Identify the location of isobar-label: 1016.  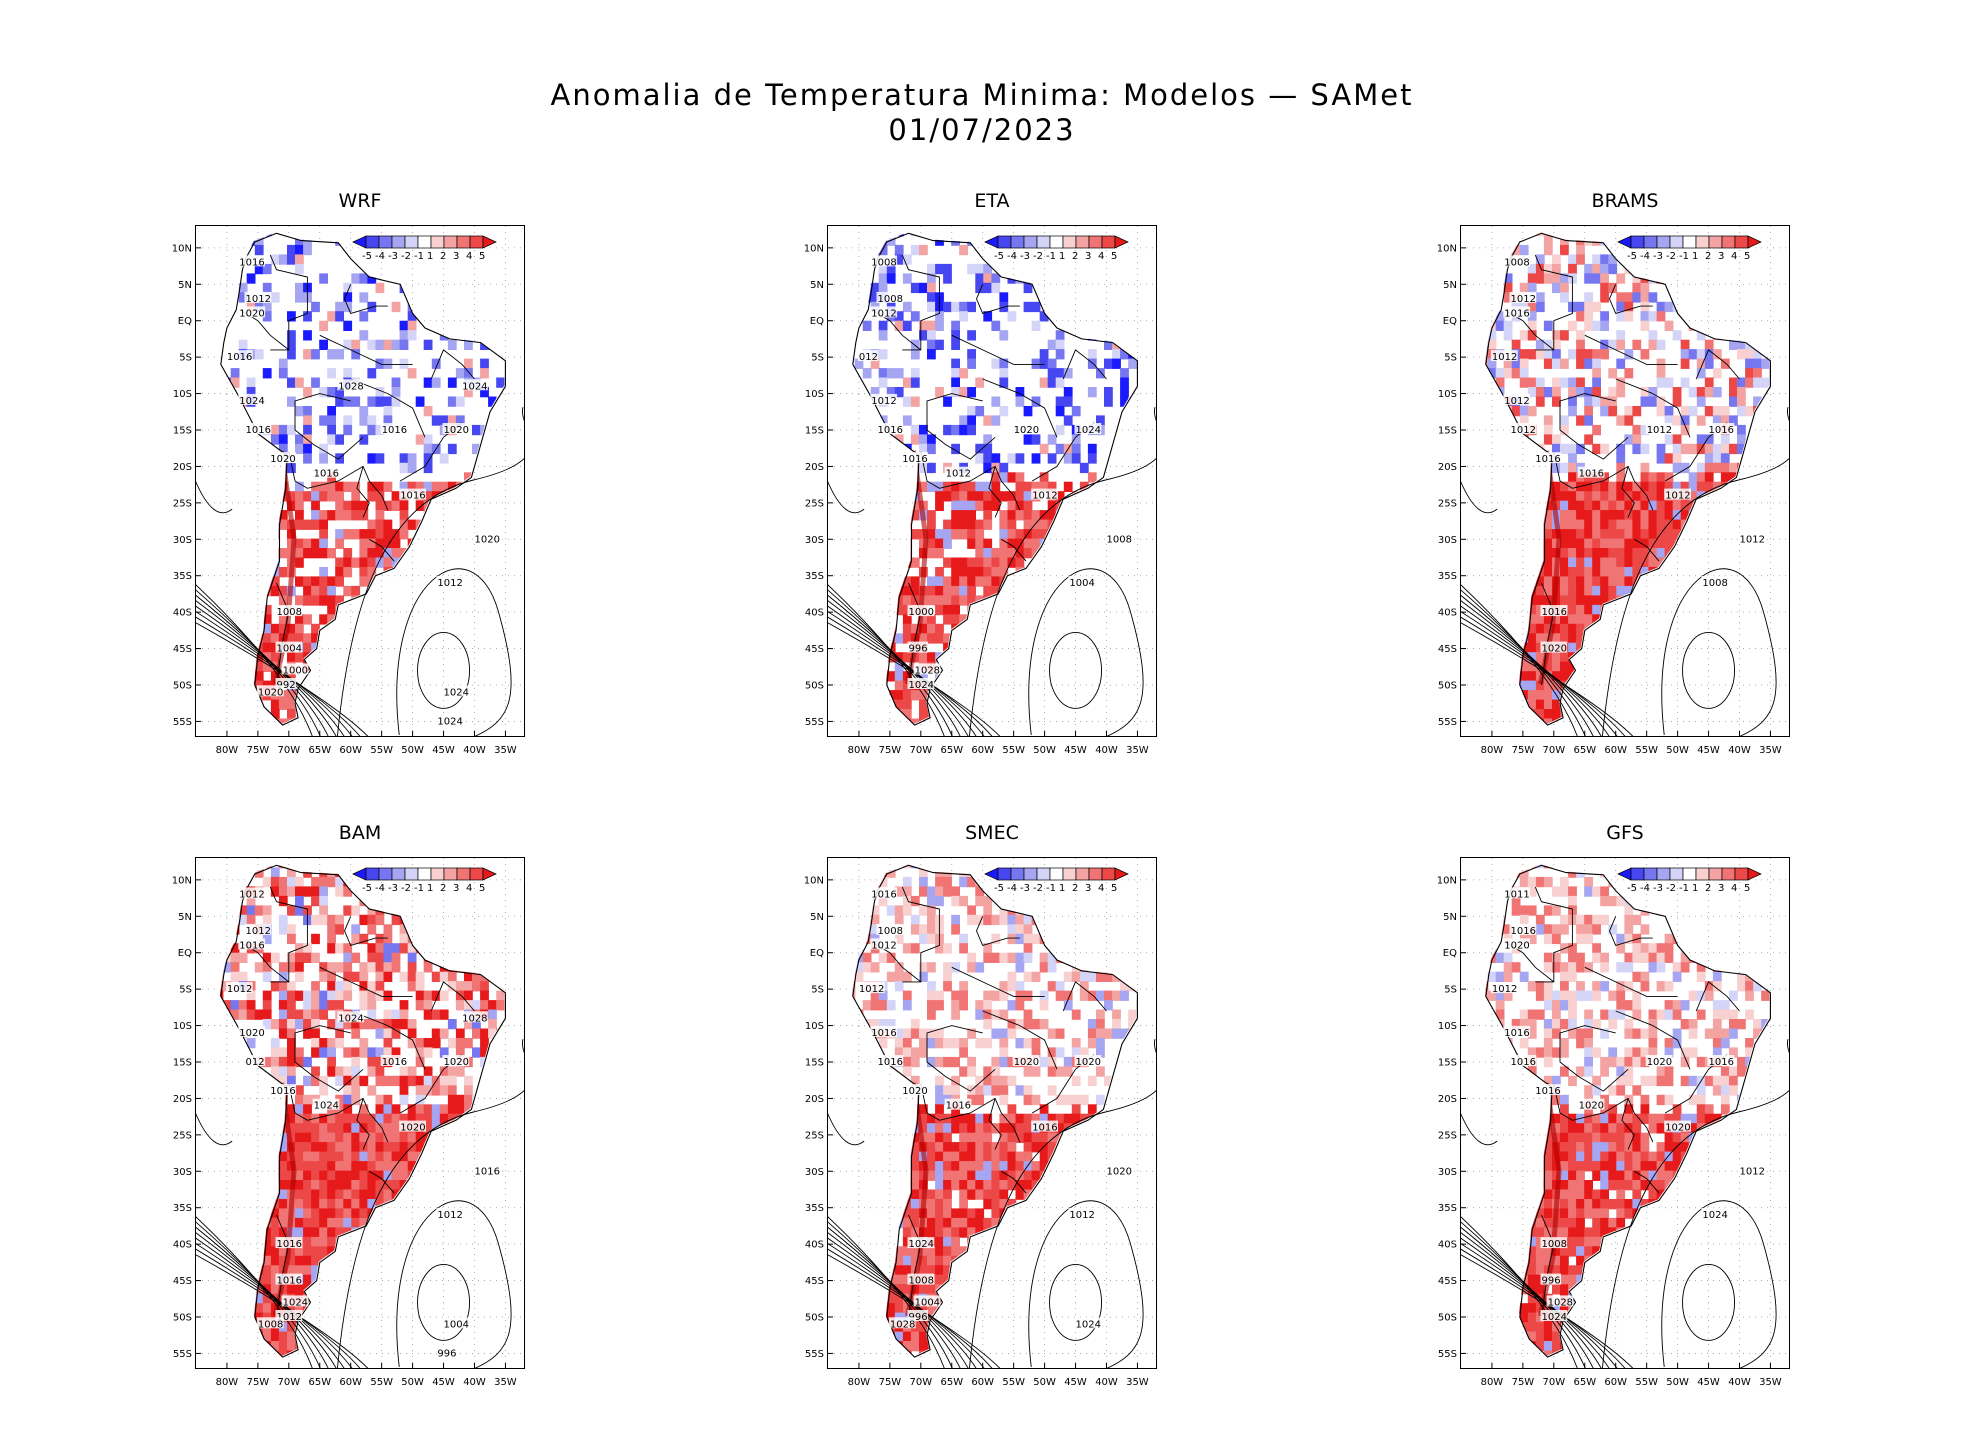
(326, 474).